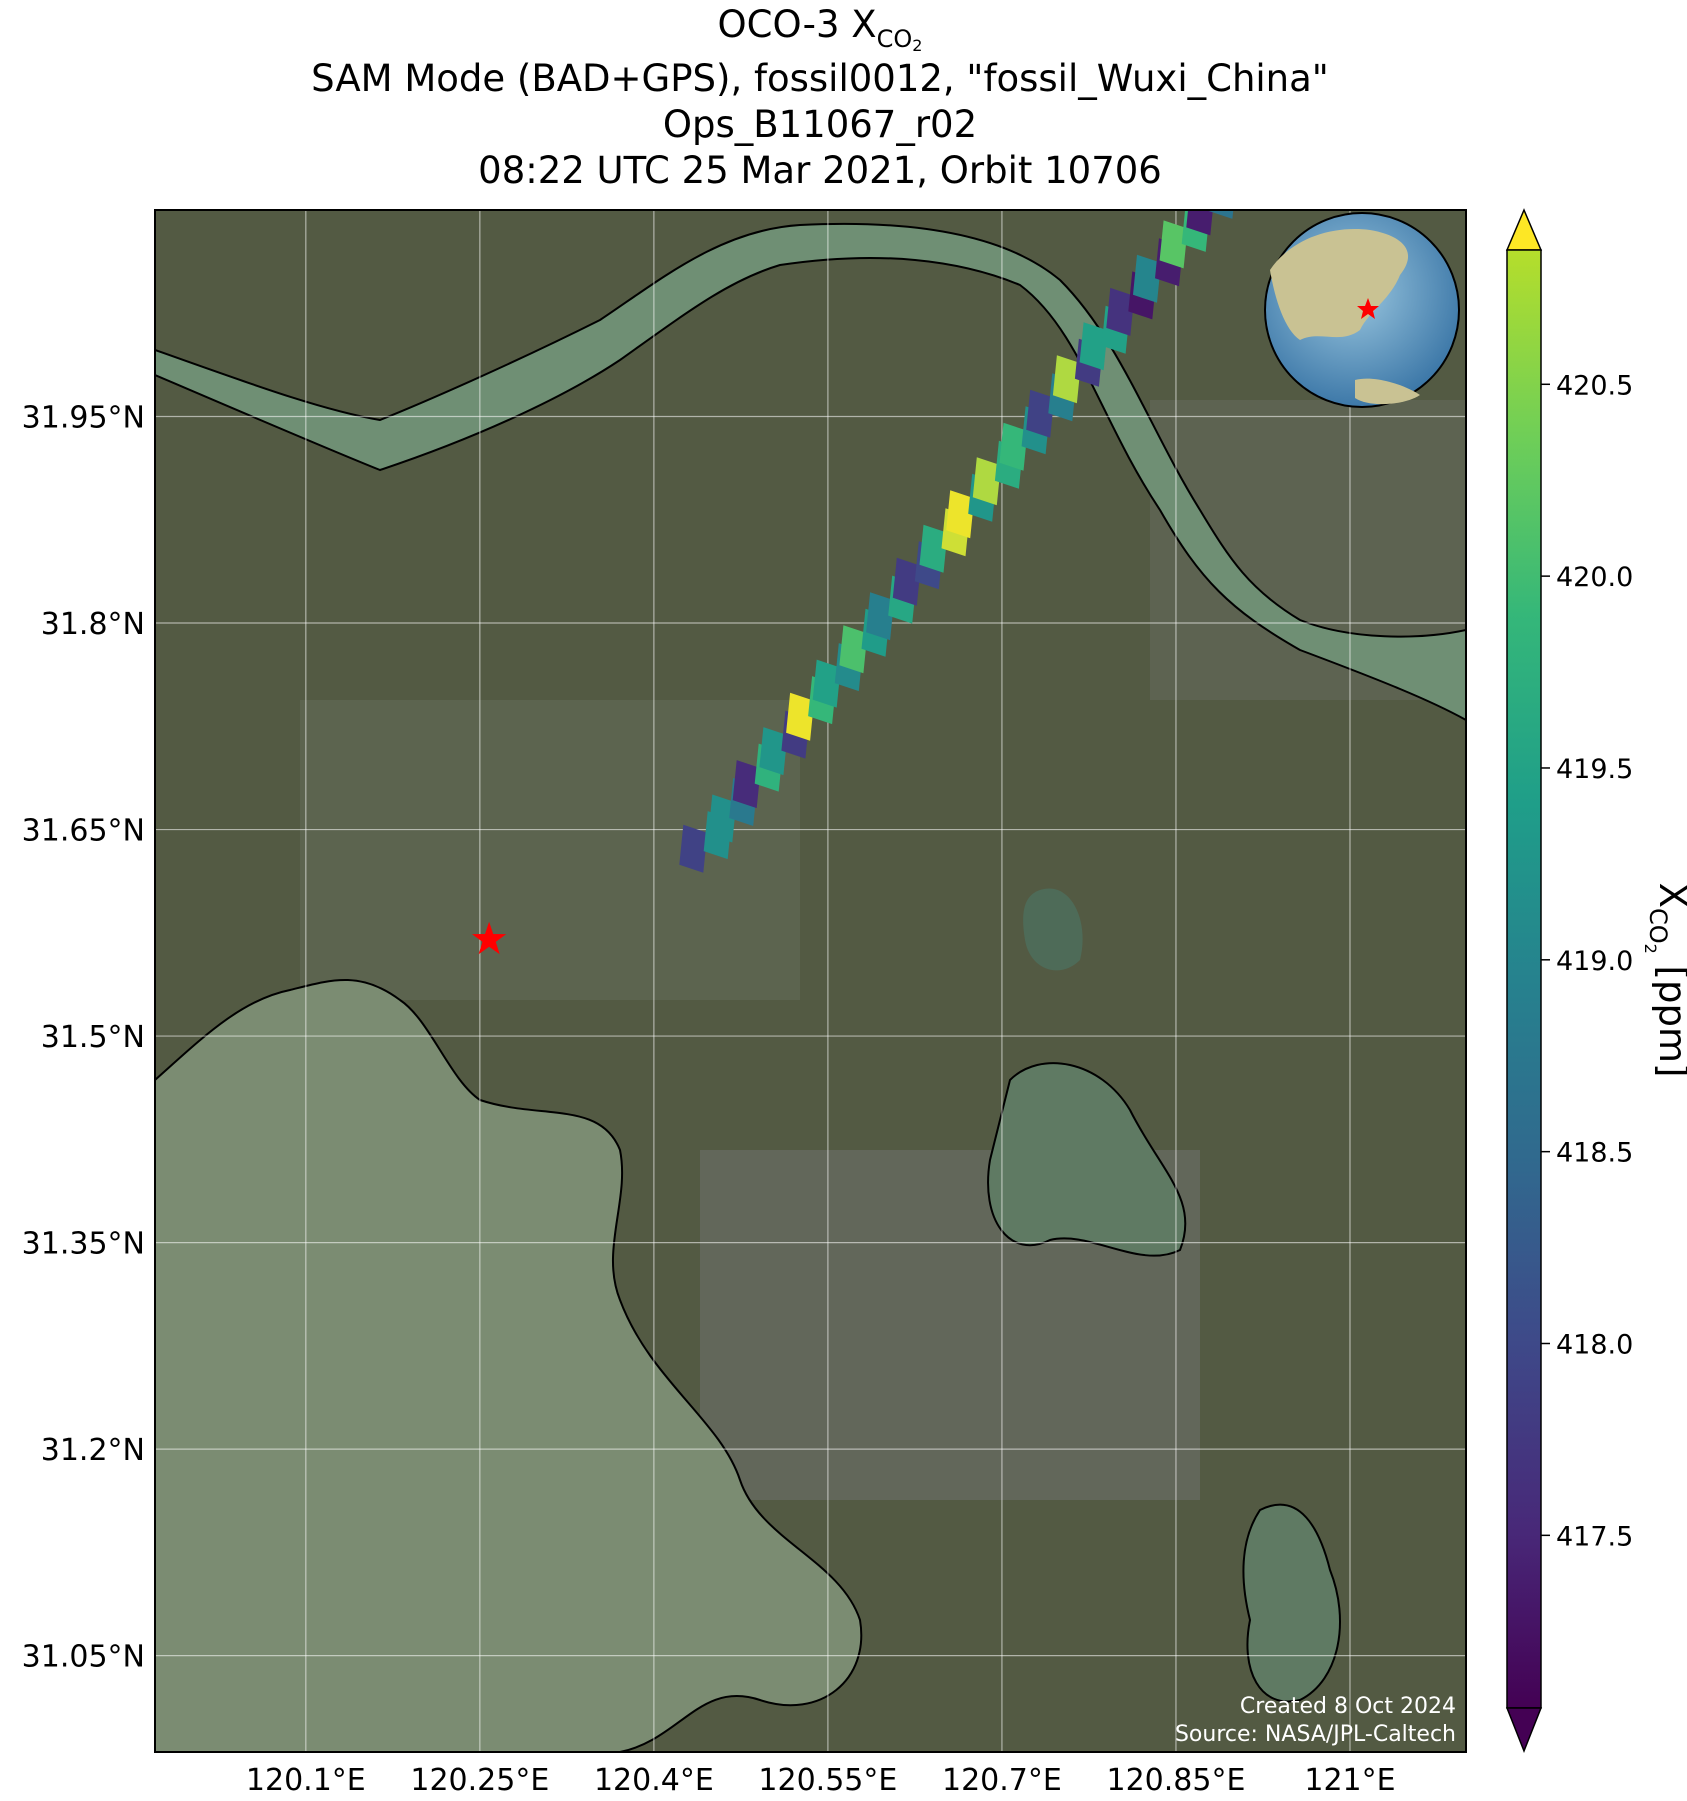 Image resolution: width=1687 pixels, height=1801 pixels. What do you see at coordinates (1002, 1780) in the screenshot?
I see `lon-tick-label: 120.7°E` at bounding box center [1002, 1780].